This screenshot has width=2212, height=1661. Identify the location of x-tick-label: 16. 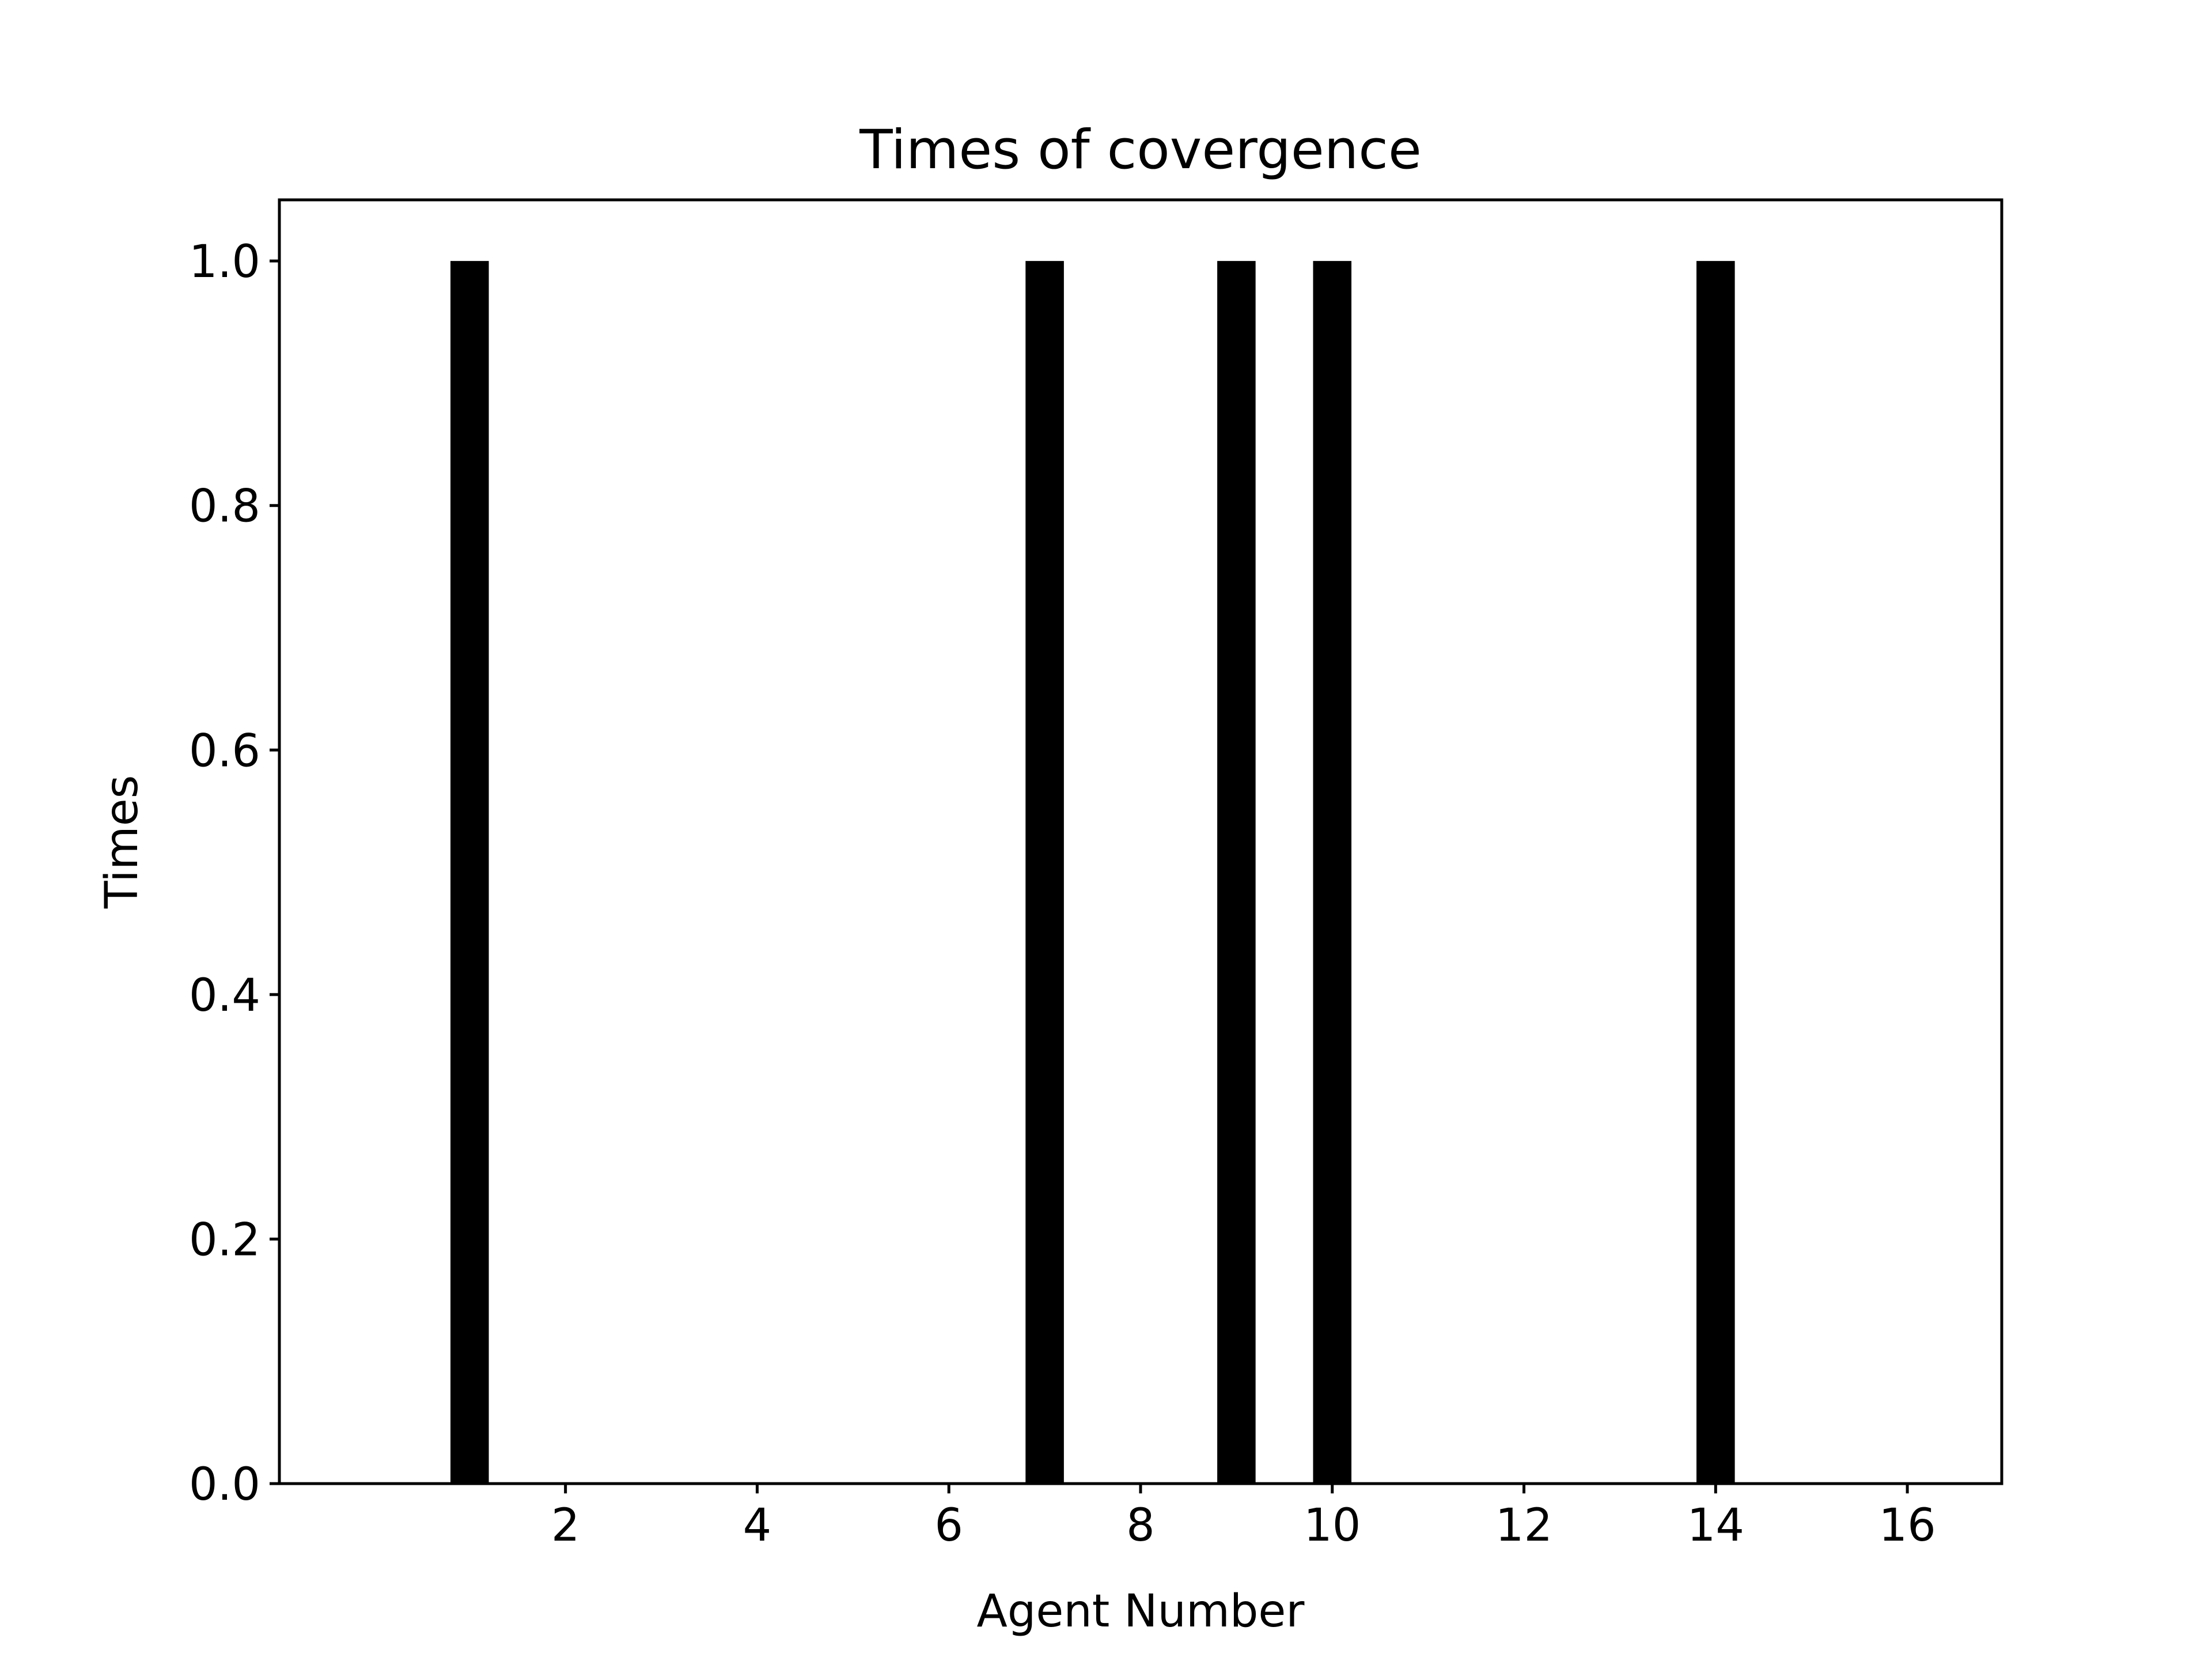
(1907, 1526).